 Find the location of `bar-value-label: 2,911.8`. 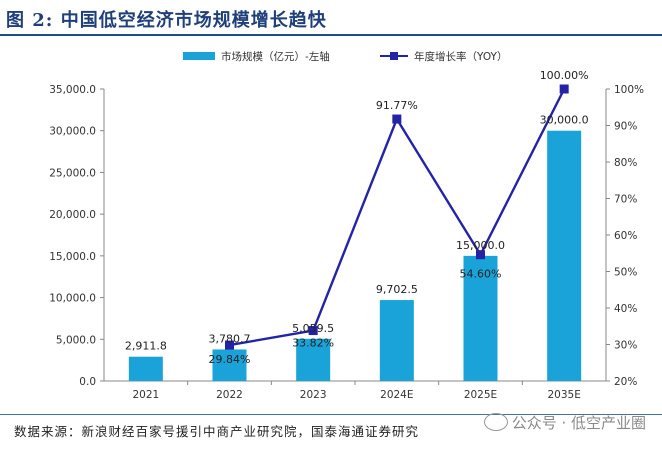

bar-value-label: 2,911.8 is located at coordinates (146, 346).